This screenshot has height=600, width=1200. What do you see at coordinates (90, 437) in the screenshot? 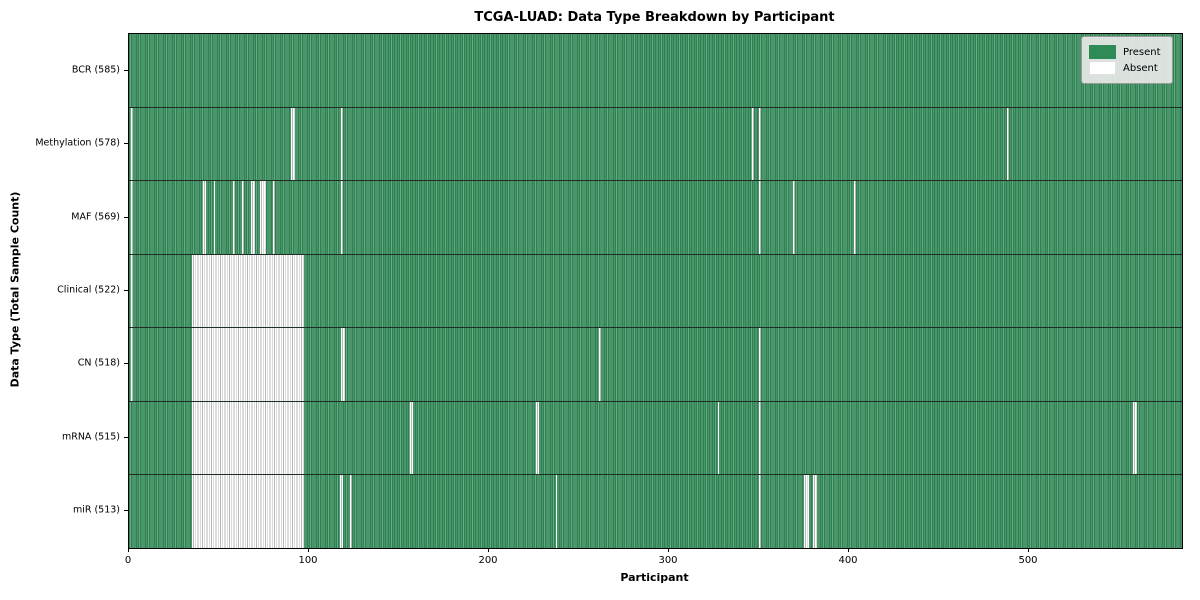
I see `ytick-label-mrna: mRNA (515)` at bounding box center [90, 437].